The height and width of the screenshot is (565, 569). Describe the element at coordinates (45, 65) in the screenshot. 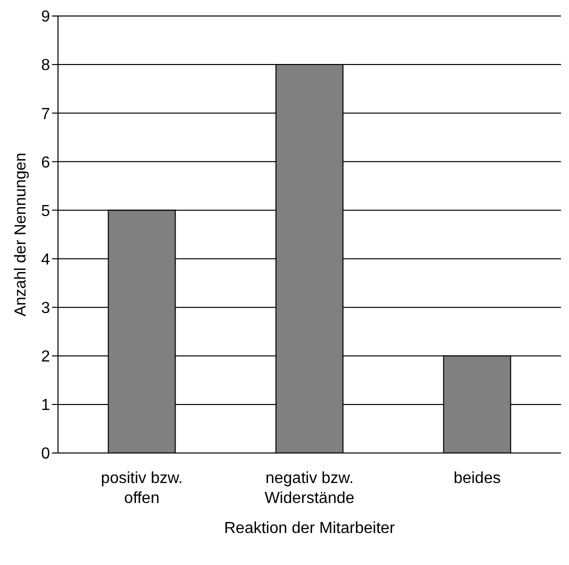

I see `y-tick-label: 8` at that location.